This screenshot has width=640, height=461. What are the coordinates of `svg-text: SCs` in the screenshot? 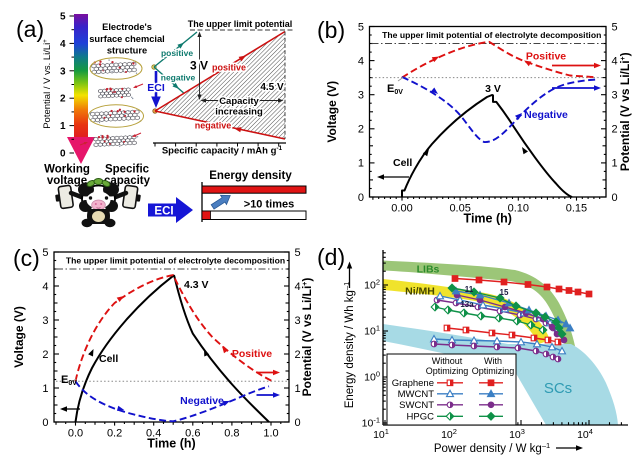 It's located at (558, 388).